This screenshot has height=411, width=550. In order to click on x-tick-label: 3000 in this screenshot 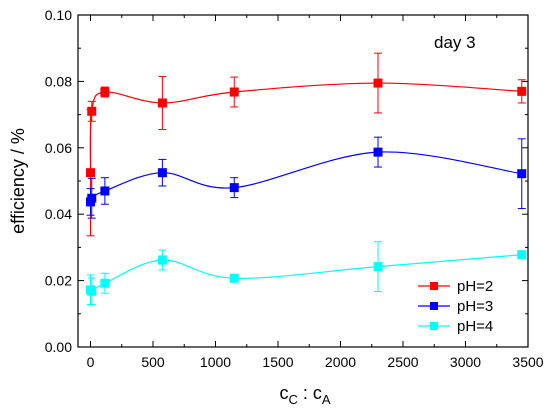, I will do `click(465, 362)`.